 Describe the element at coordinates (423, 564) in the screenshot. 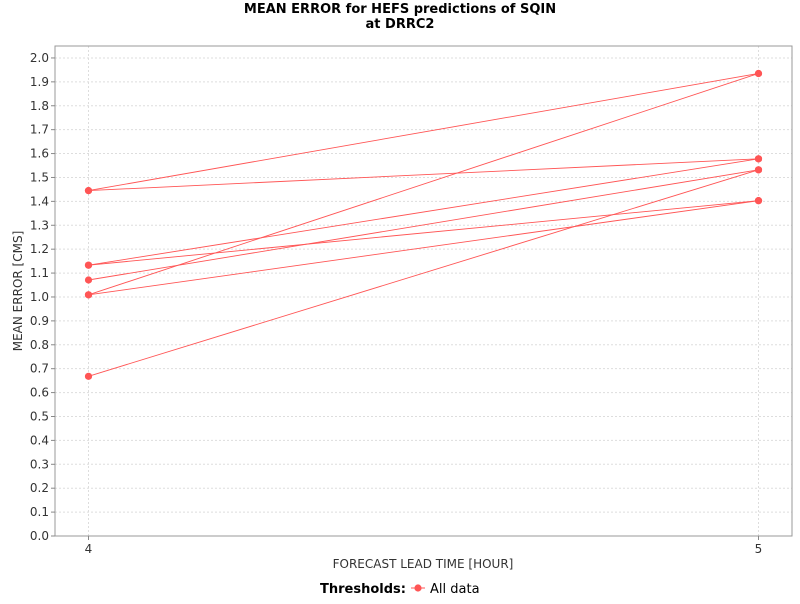

I see `x-axis-label: FORECAST LEAD TIME [HOUR]` at that location.